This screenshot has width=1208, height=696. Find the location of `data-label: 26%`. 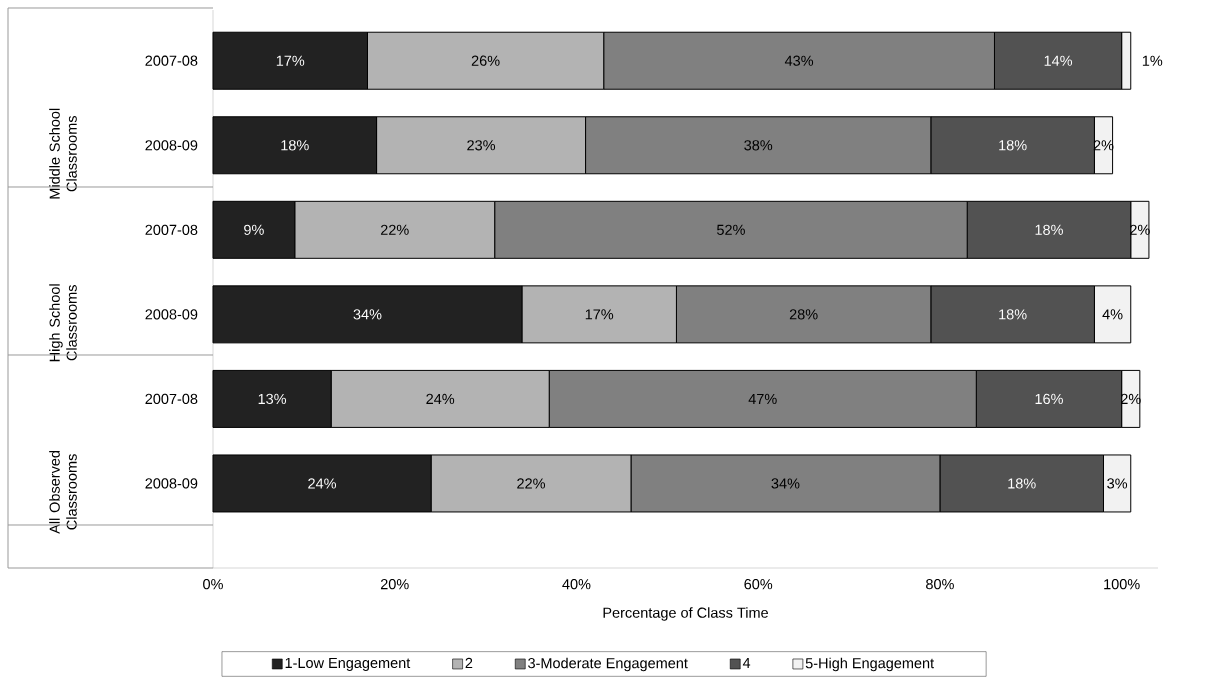

data-label: 26% is located at coordinates (485, 60).